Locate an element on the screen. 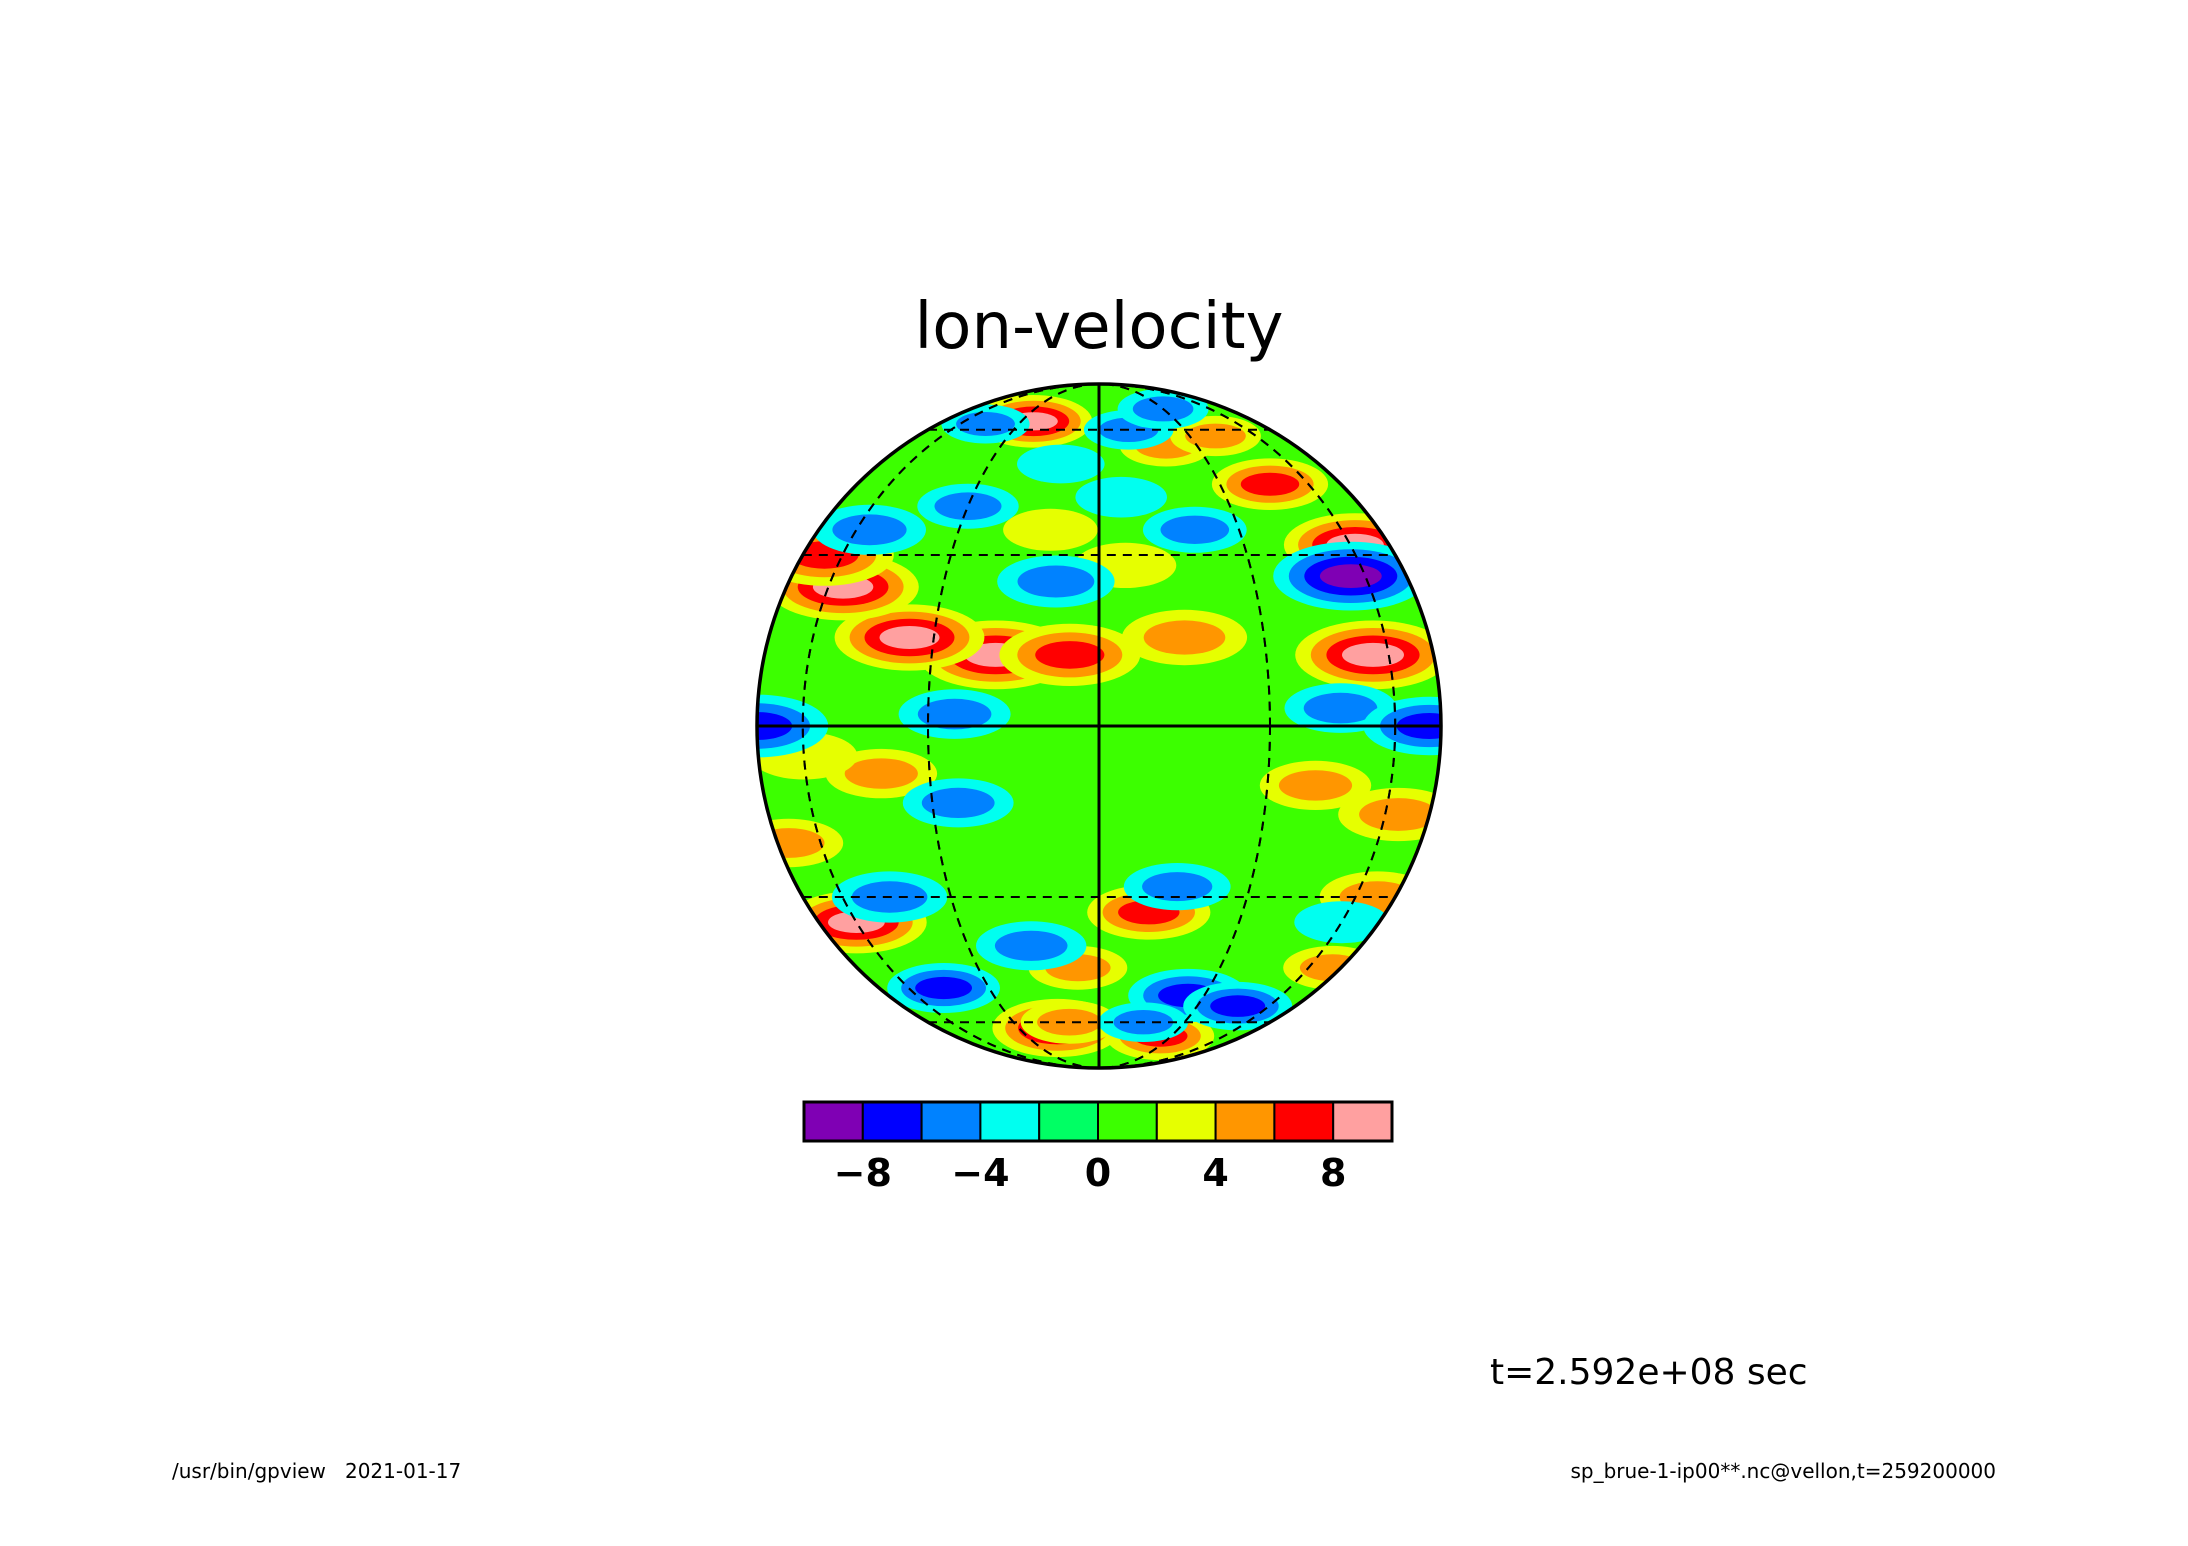  colorbar-tick-label: 0 is located at coordinates (1098, 1173).